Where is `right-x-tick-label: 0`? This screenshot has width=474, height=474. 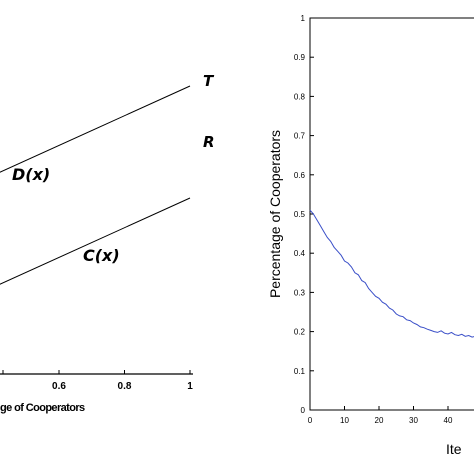 right-x-tick-label: 0 is located at coordinates (310, 420).